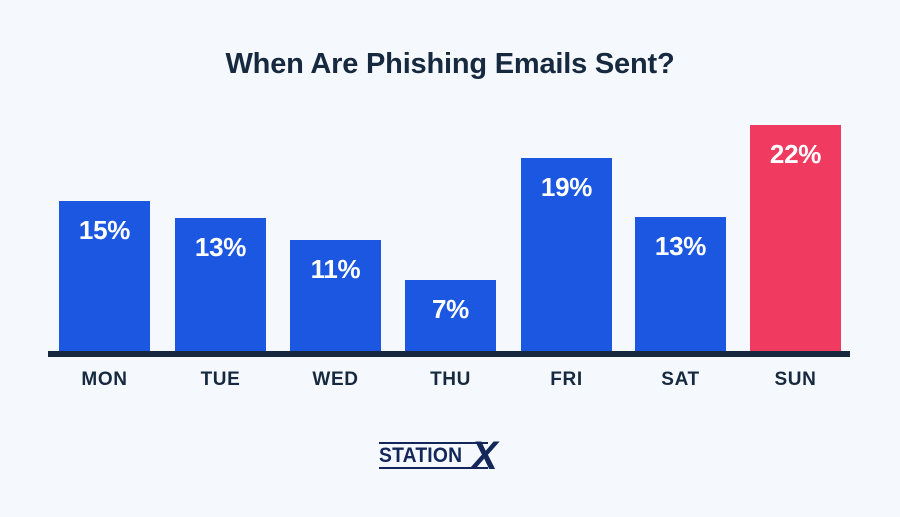 This screenshot has width=900, height=517. I want to click on axis-label-thu: THU, so click(450, 379).